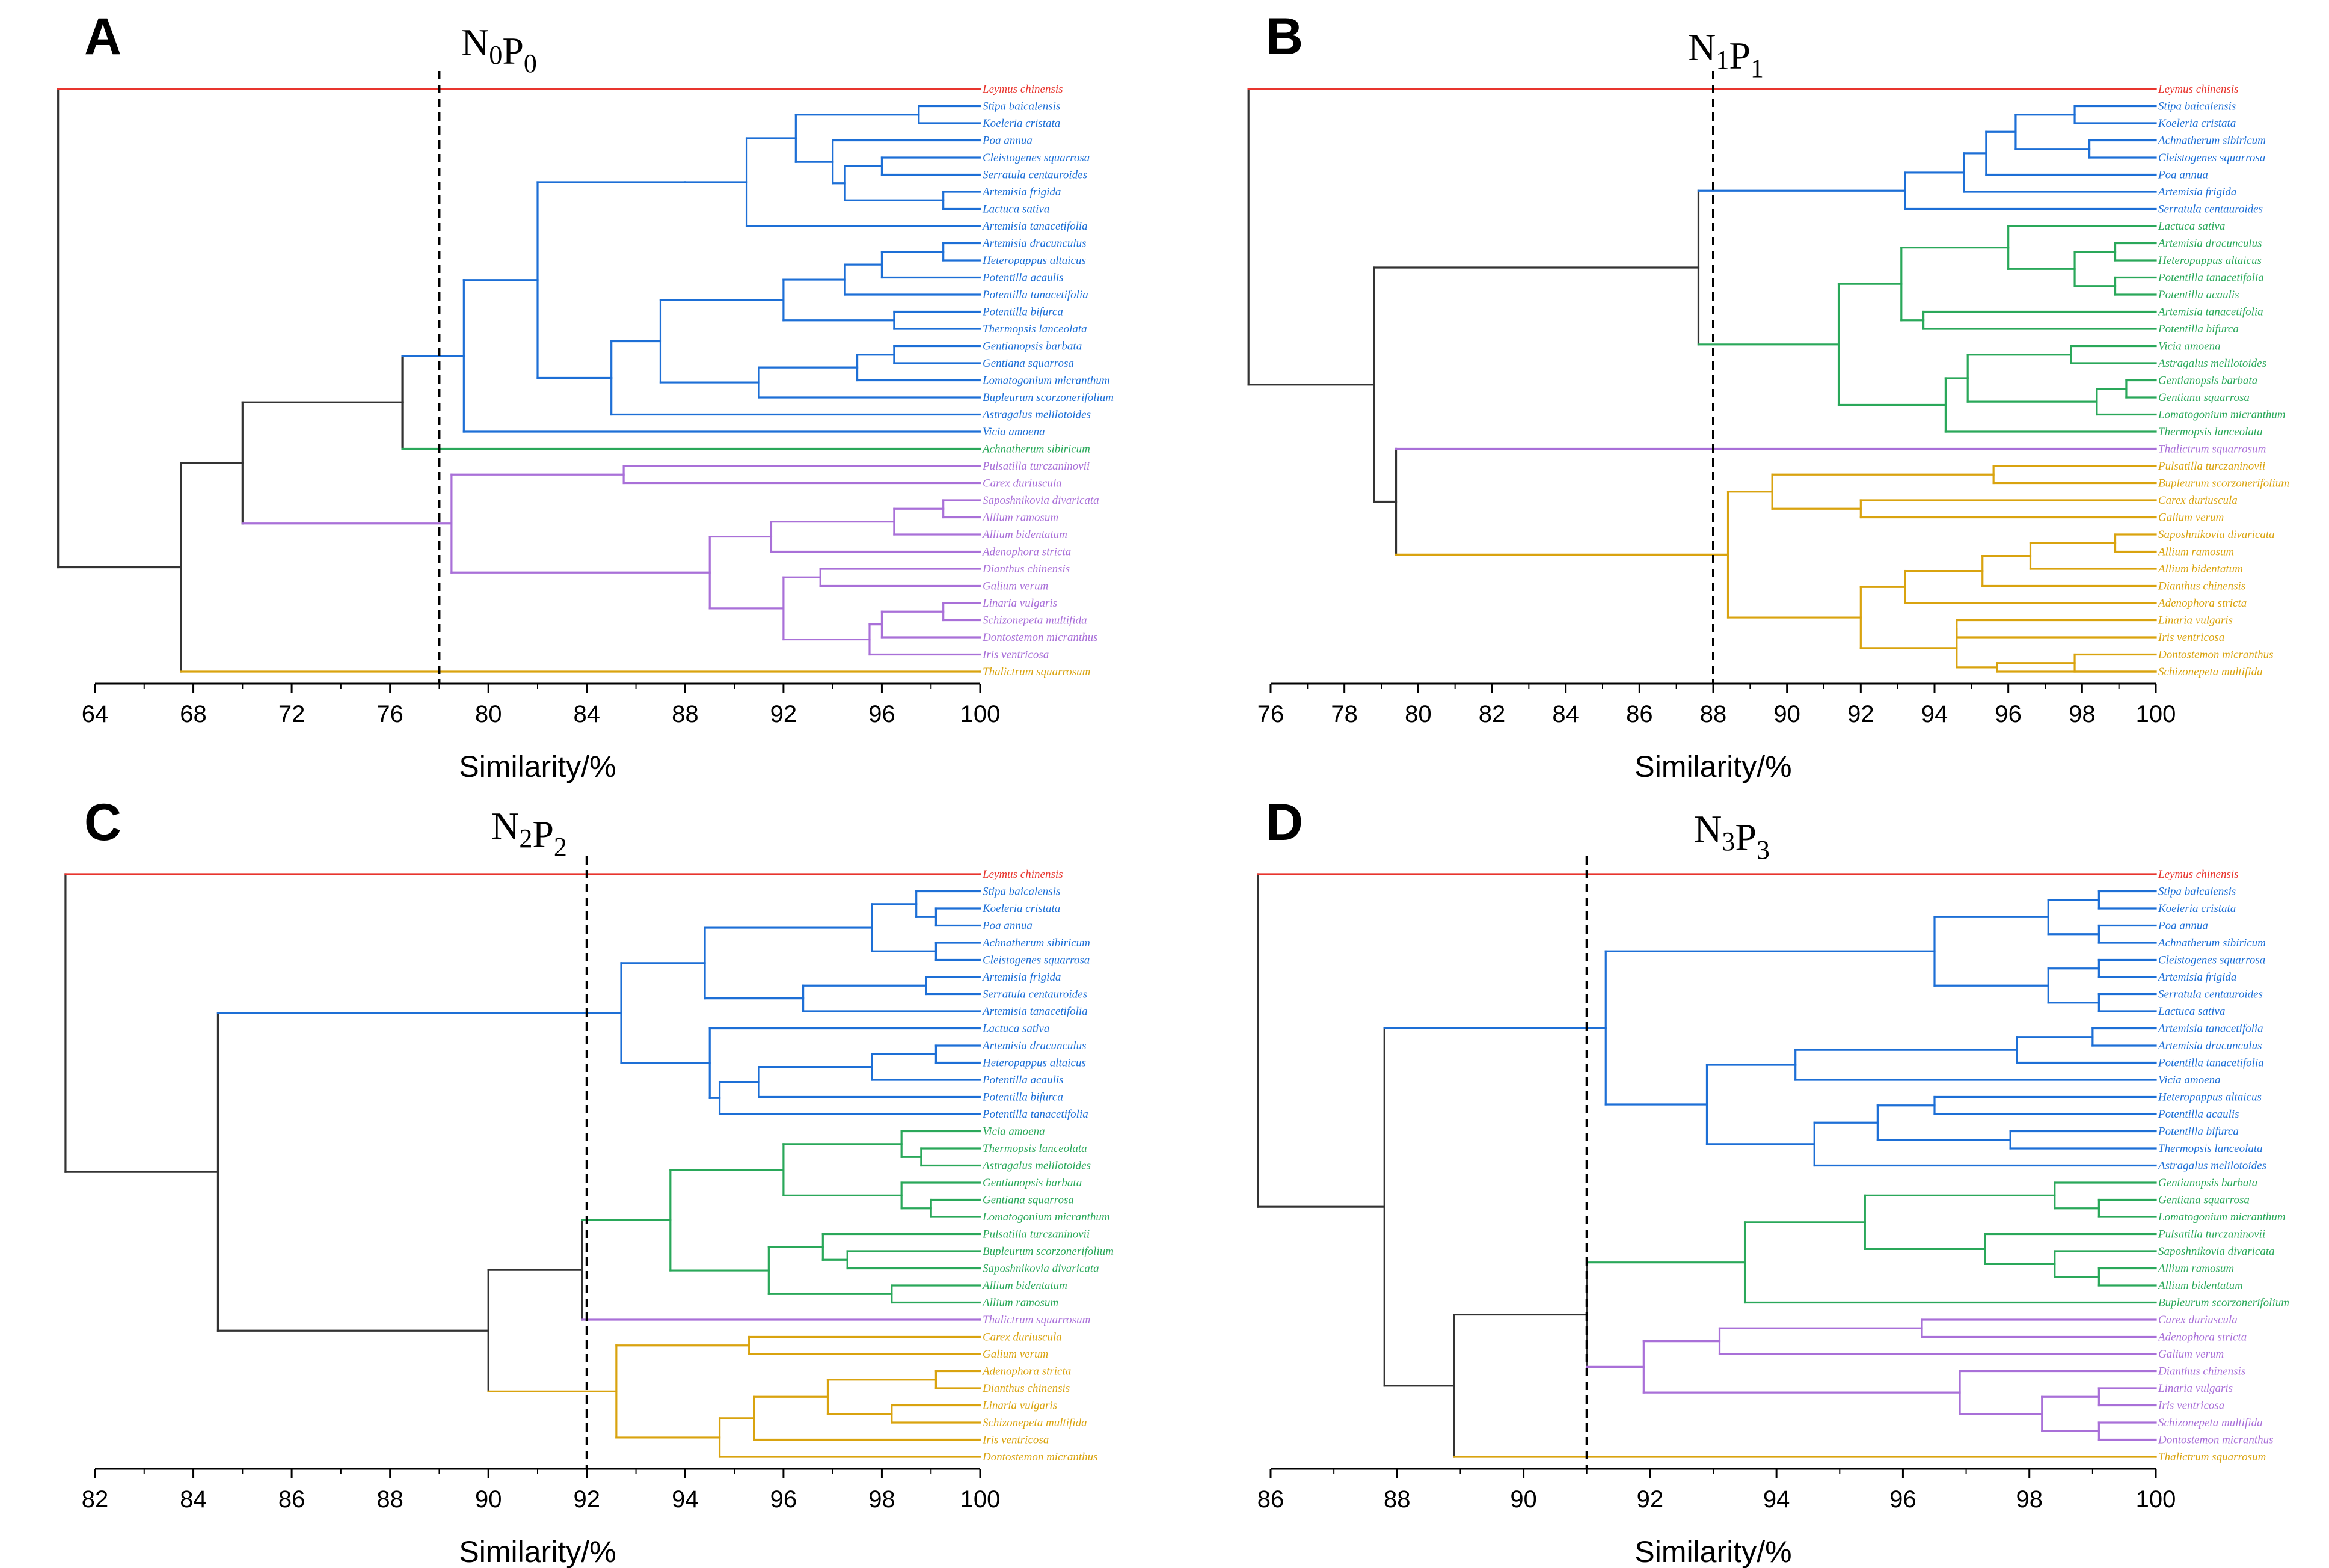 The width and height of the screenshot is (2329, 1568). Describe the element at coordinates (2210, 1029) in the screenshot. I see `leaf-label: Artemisia tanacetifolia` at that location.